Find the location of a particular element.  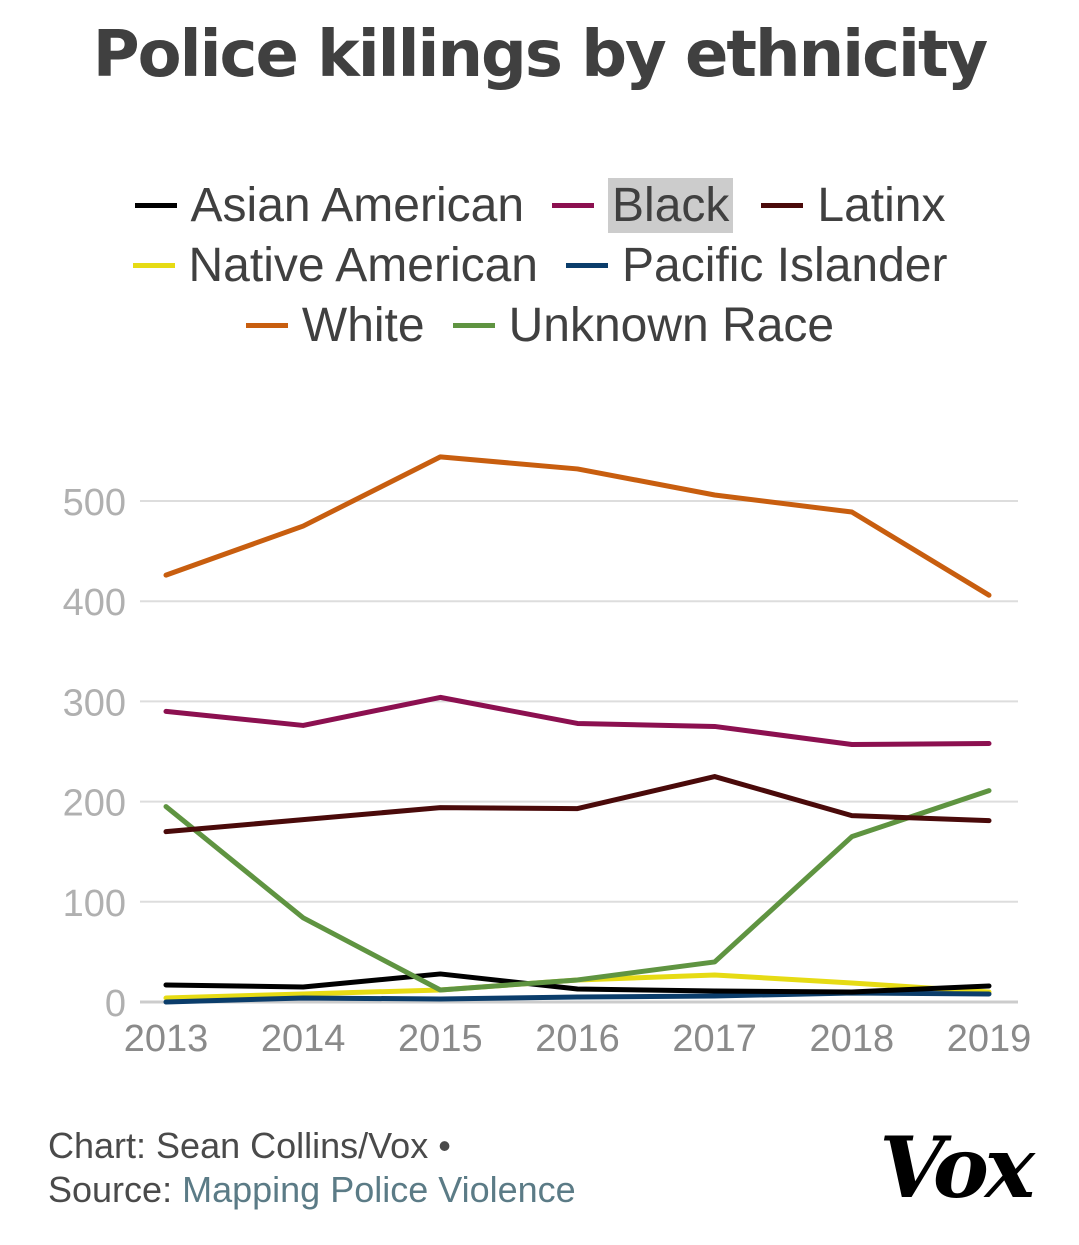

legend-item: White is located at coordinates (335, 325).